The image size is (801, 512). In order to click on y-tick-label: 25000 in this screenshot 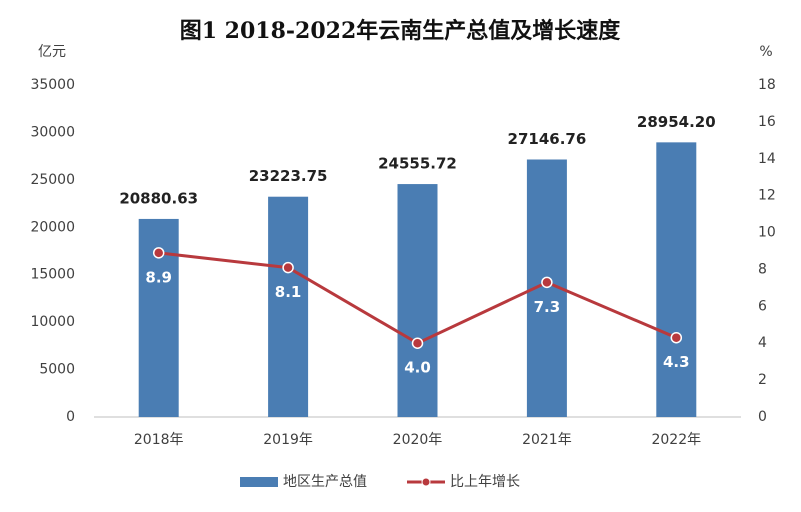, I will do `click(52, 180)`.